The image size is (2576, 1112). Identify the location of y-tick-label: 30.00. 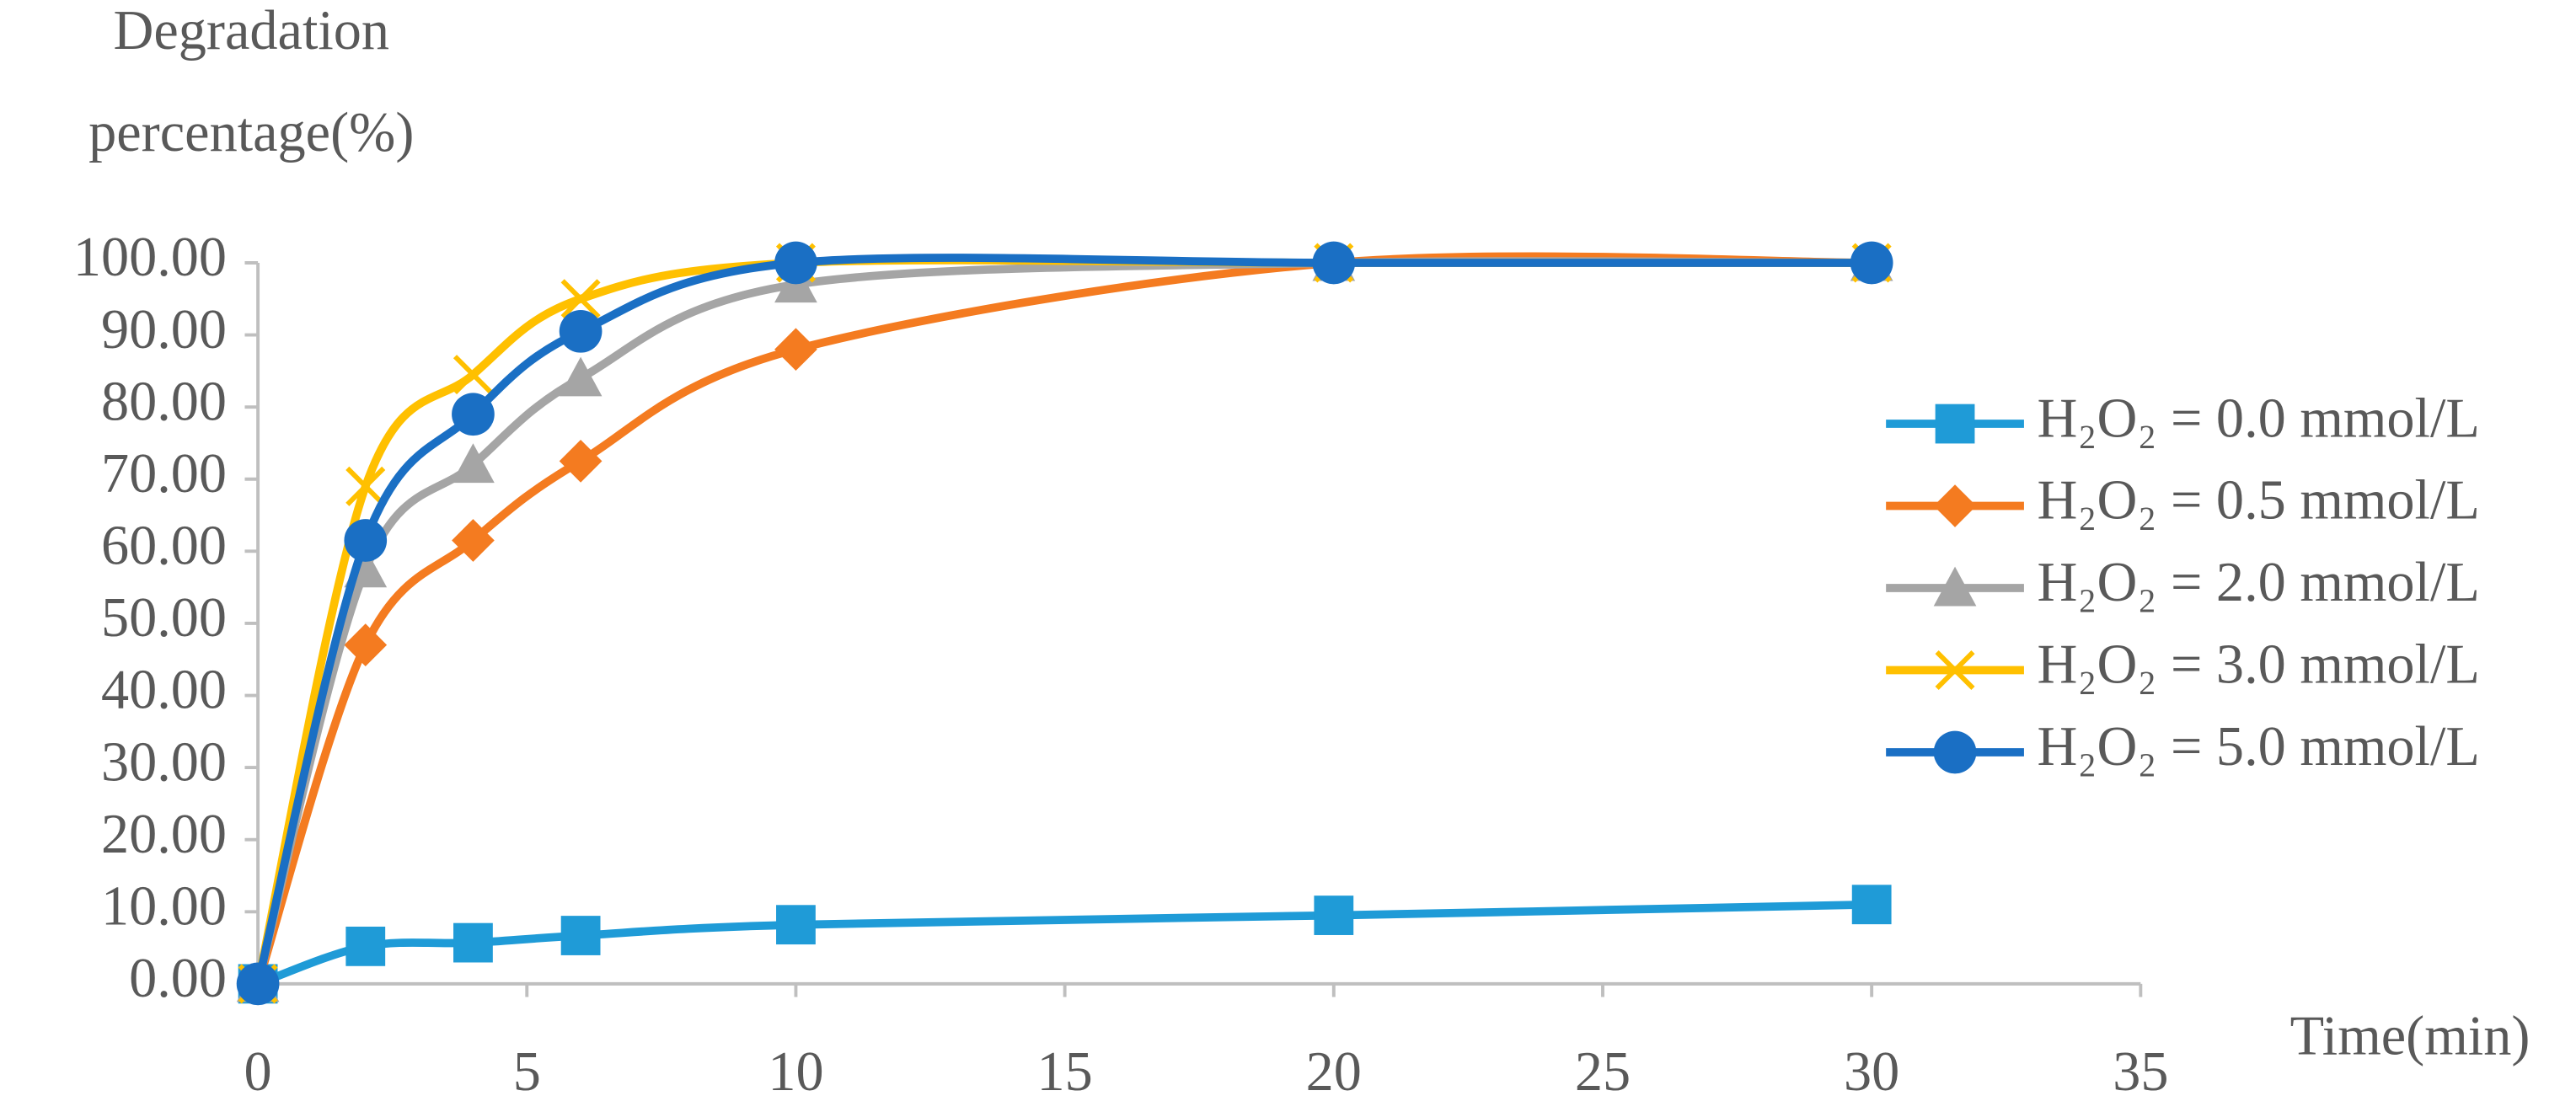
(164, 762).